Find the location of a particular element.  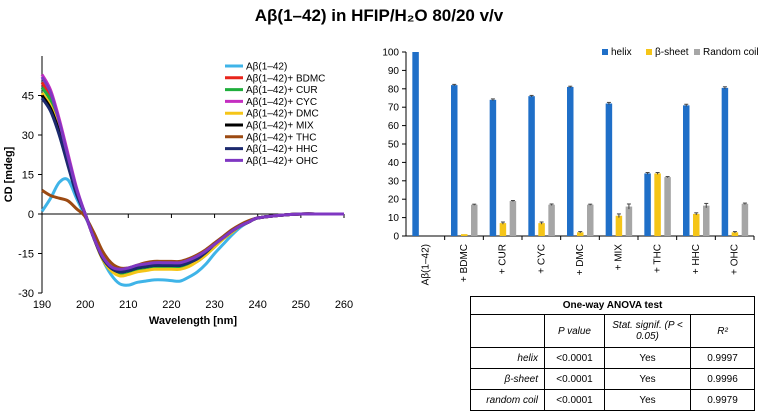

legend-label: Aβ(1–42)+ DMC is located at coordinates (282, 114).